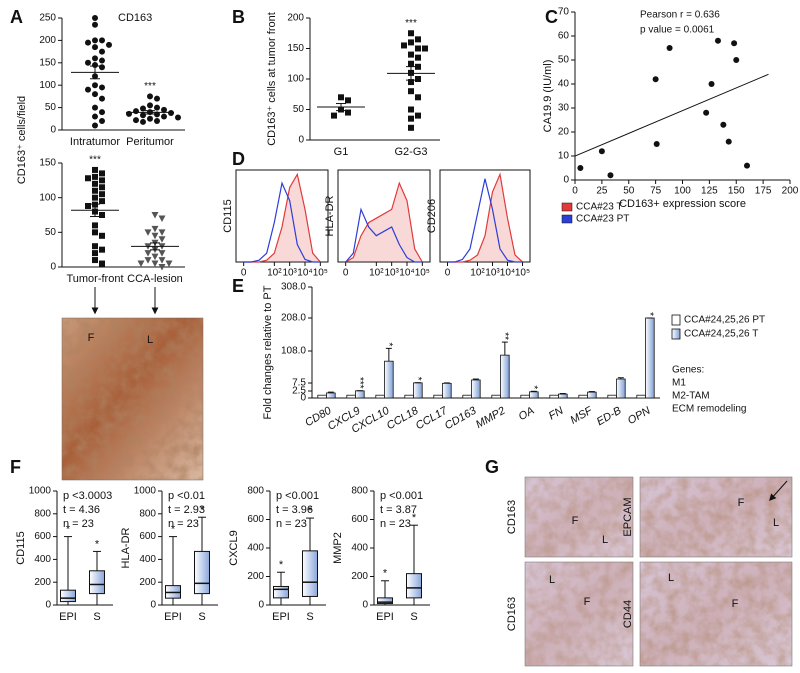 Image resolution: width=800 pixels, height=673 pixels. I want to click on y-tick-label: 20, so click(564, 132).